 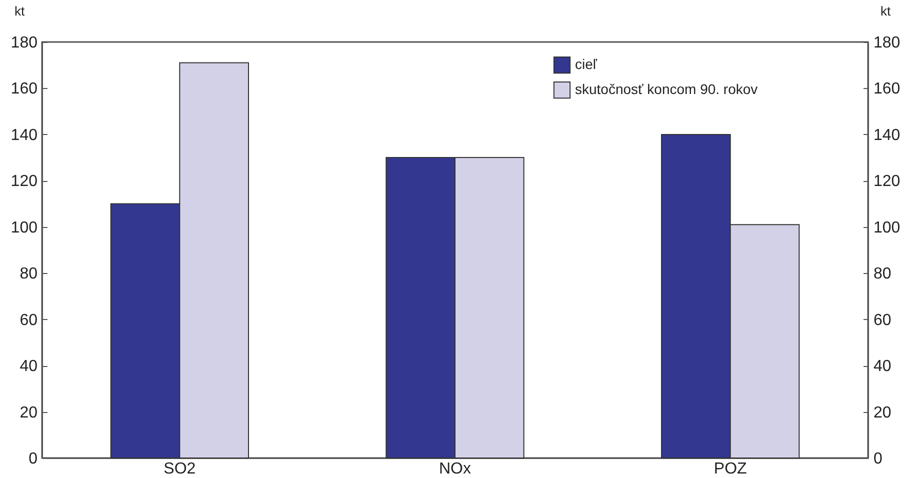 What do you see at coordinates (887, 181) in the screenshot?
I see `y2-tick-label: 120` at bounding box center [887, 181].